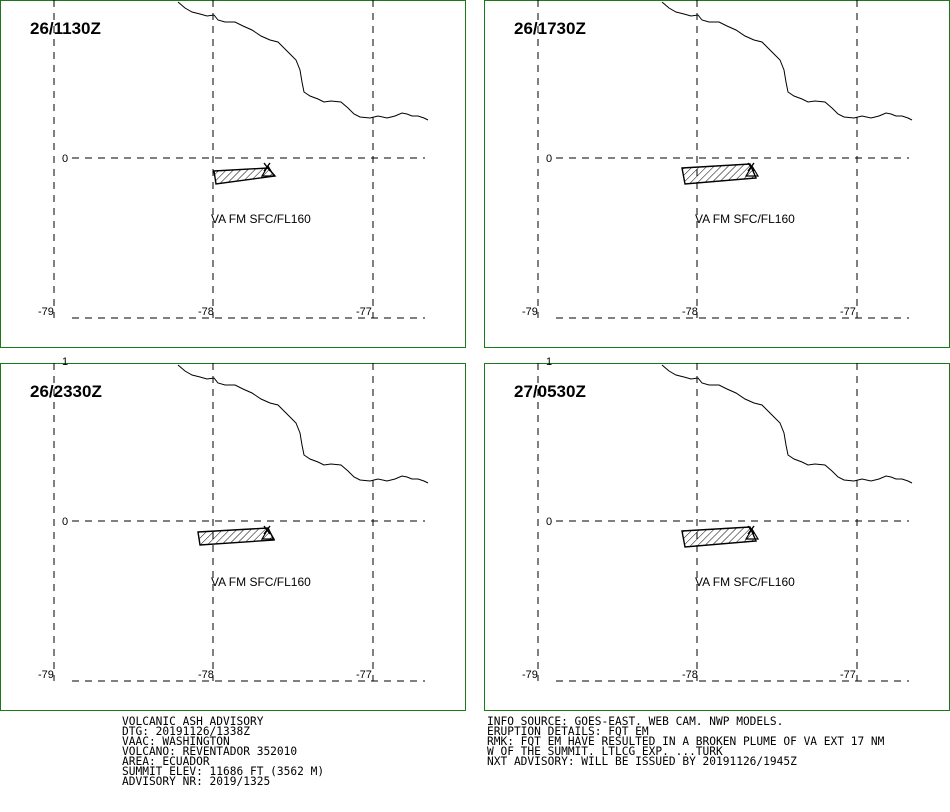 This screenshot has height=812, width=950. What do you see at coordinates (66, 391) in the screenshot?
I see `panel-time-title: 26/2330Z` at bounding box center [66, 391].